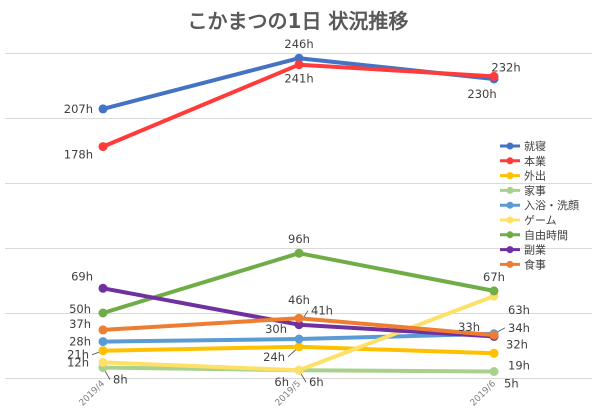 The height and width of the screenshot is (417, 597). Describe the element at coordinates (274, 357) in the screenshot. I see `data-label: 24h` at that location.